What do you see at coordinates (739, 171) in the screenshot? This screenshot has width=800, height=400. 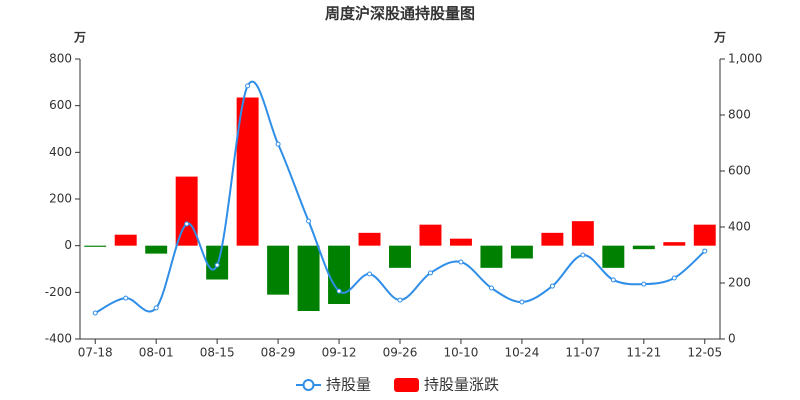 I see `y2-tick-label: 600` at bounding box center [739, 171].